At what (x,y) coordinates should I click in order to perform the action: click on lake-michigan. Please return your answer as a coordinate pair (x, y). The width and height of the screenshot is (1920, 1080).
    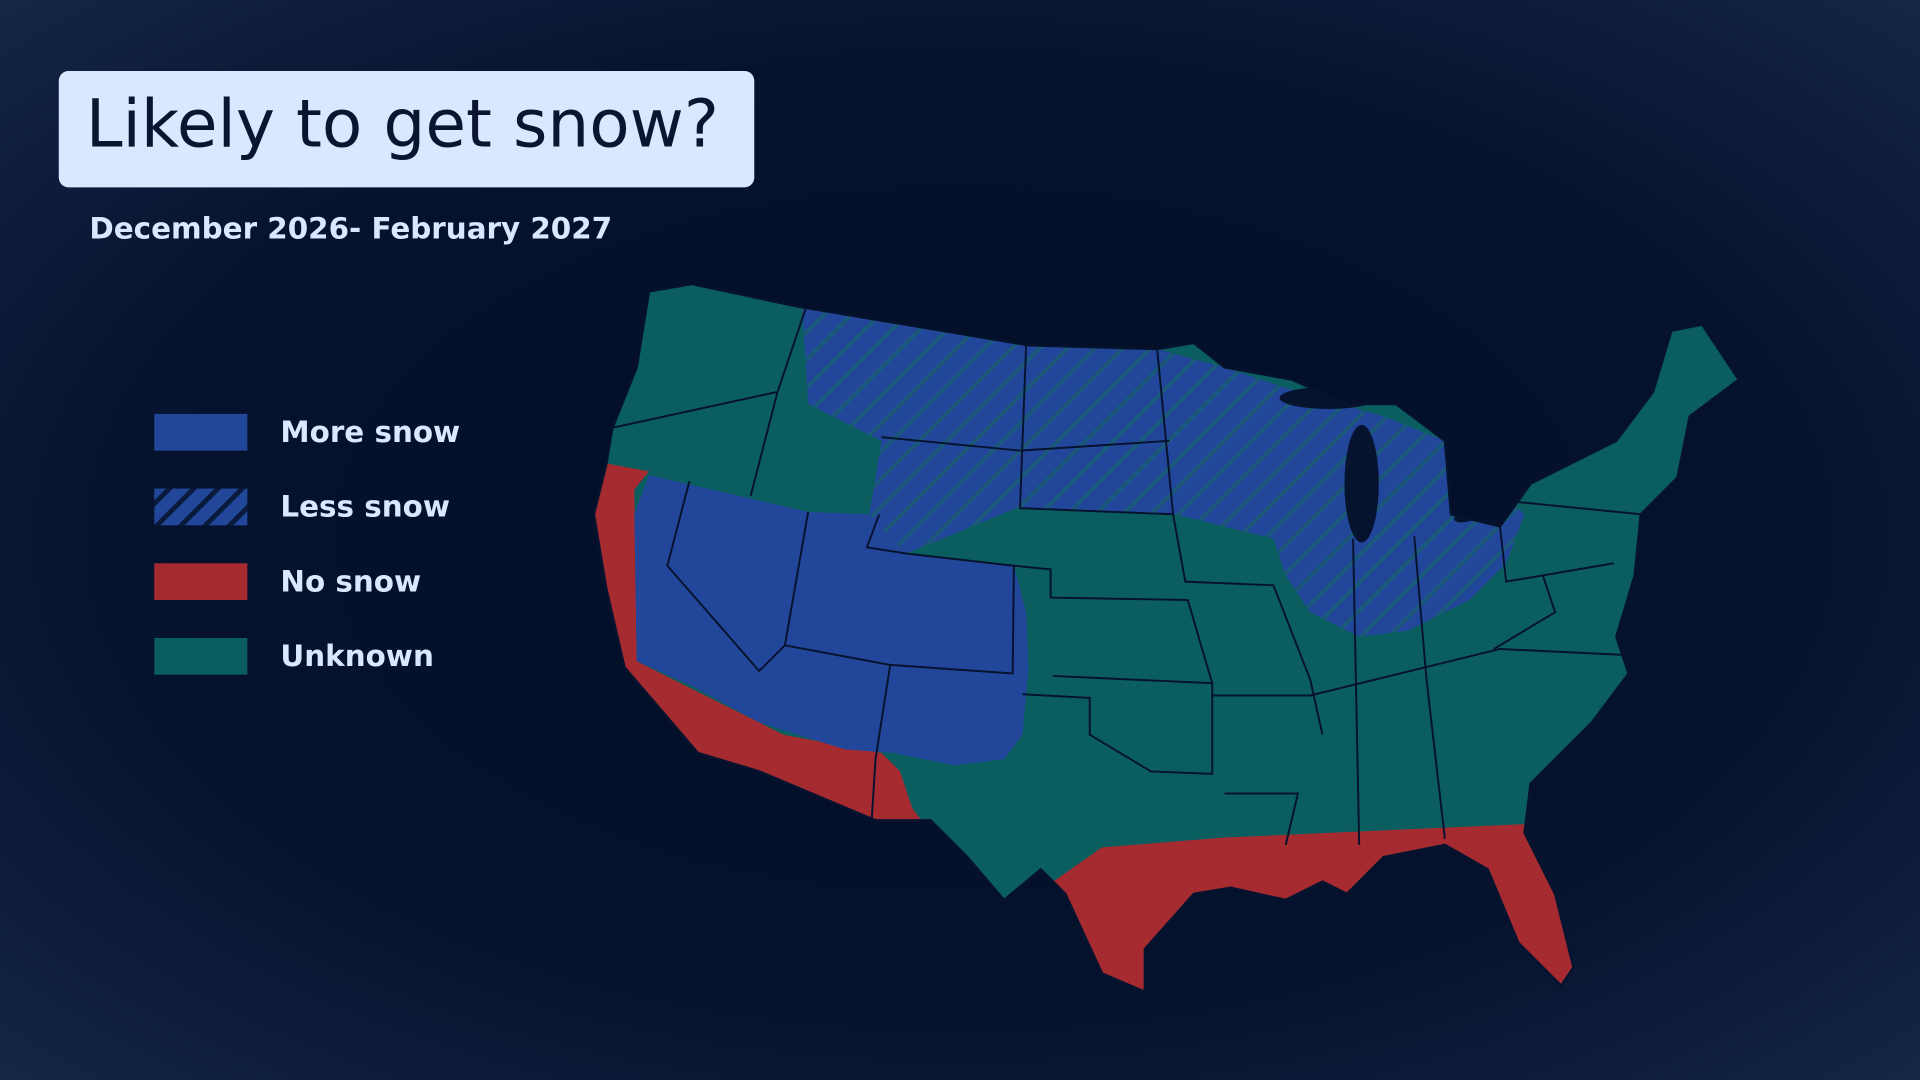
    Looking at the image, I should click on (1361, 483).